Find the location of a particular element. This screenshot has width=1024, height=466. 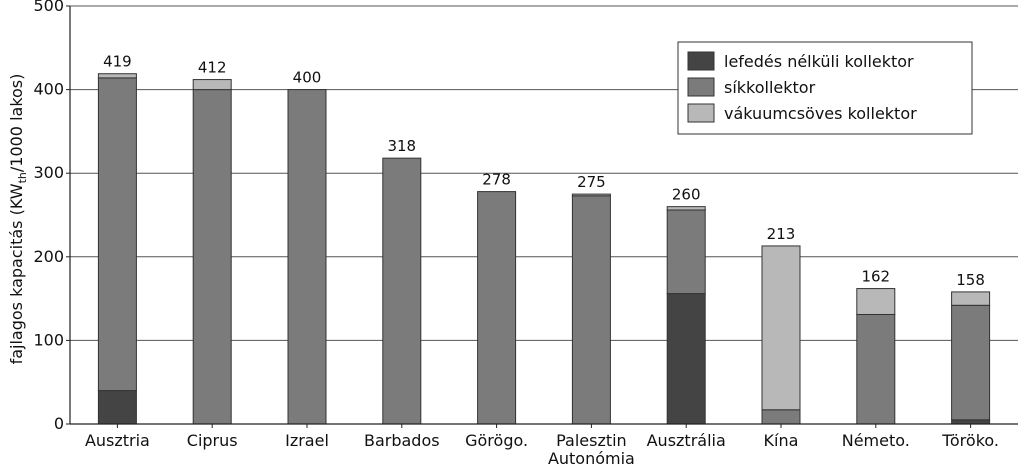

y-tick-label: 500 is located at coordinates (48, 7).